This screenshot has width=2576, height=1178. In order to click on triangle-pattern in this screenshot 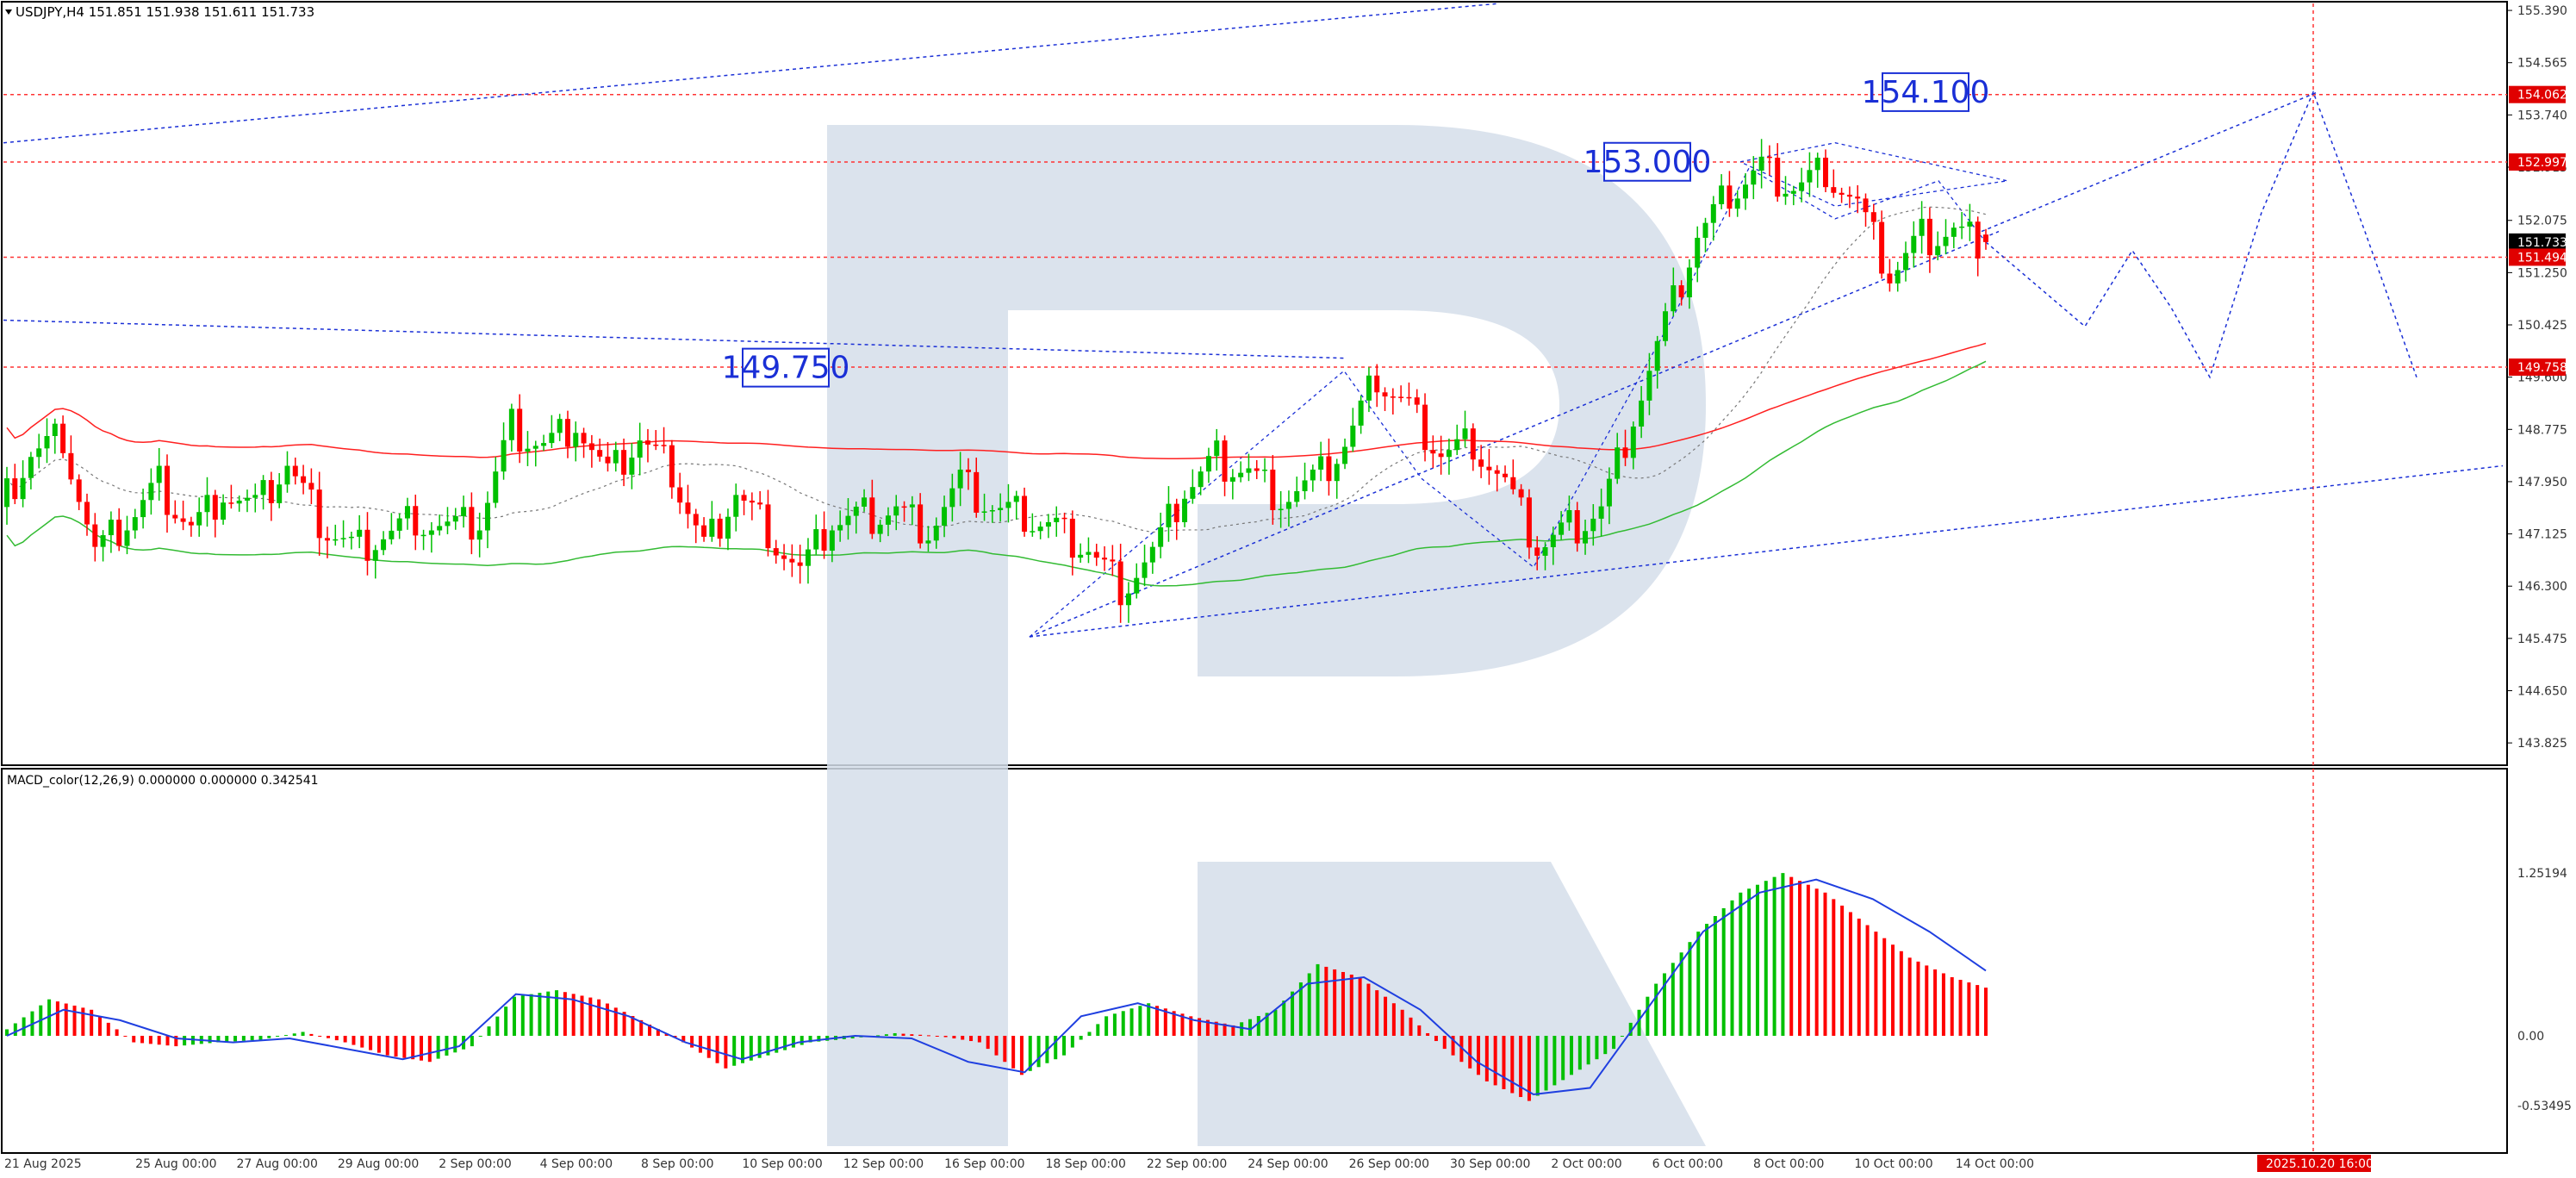, I will do `click(1874, 174)`.